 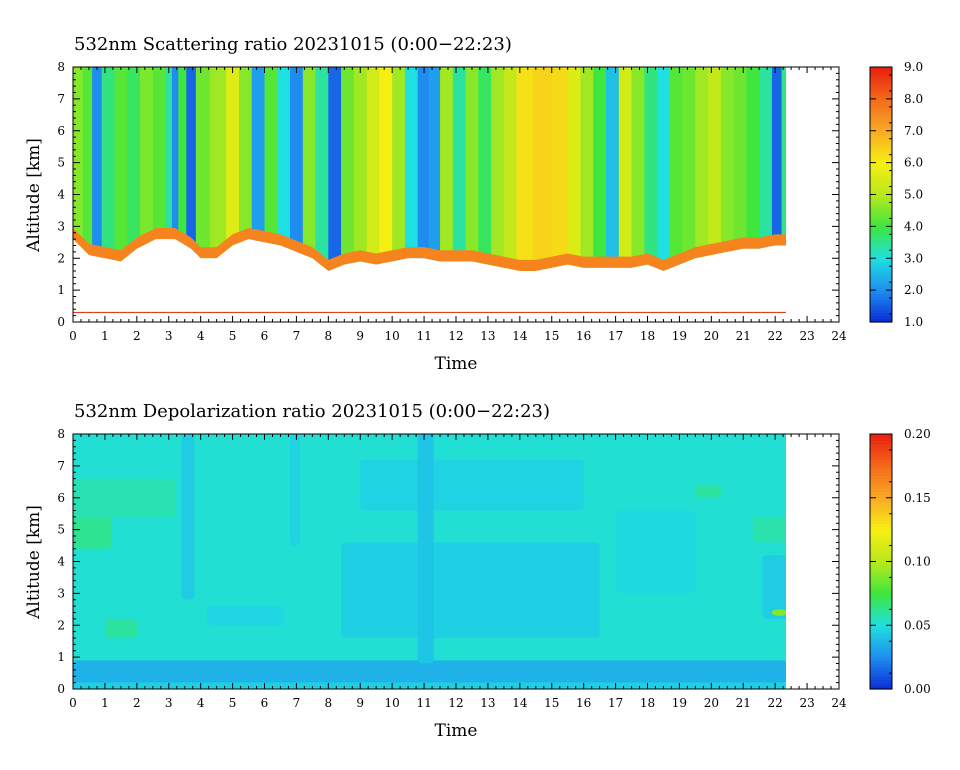 What do you see at coordinates (551, 336) in the screenshot?
I see `x-tick-label: 15` at bounding box center [551, 336].